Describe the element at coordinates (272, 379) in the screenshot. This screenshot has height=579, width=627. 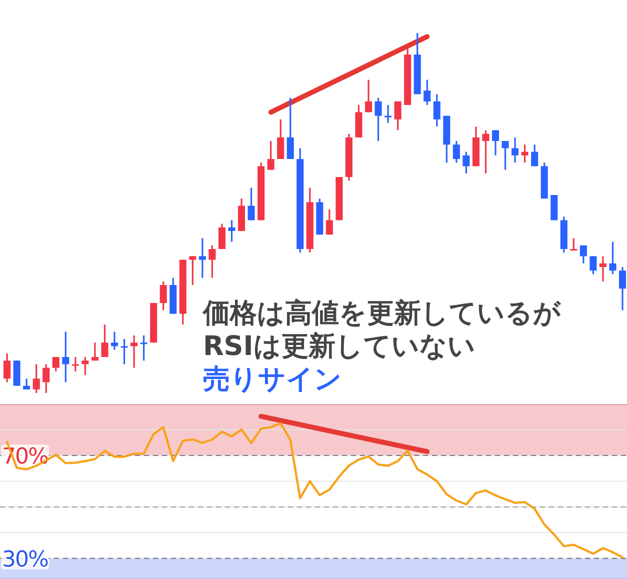
I see `annotation: 売りサイン` at that location.